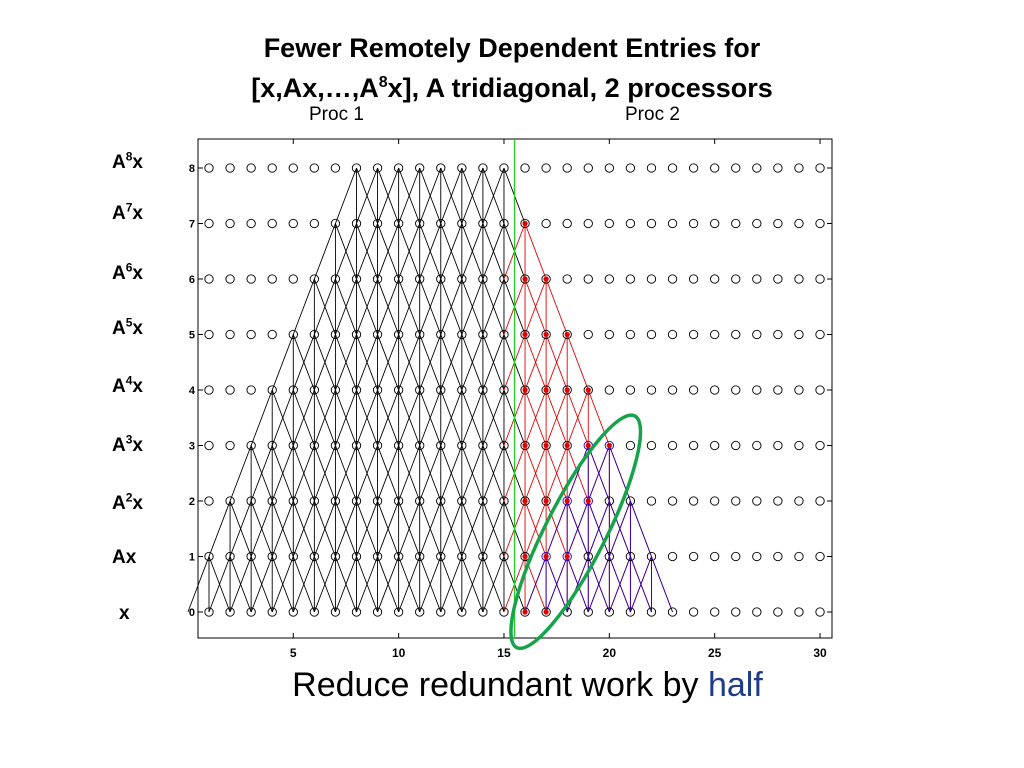  What do you see at coordinates (127, 328) in the screenshot?
I see `row-label-5: A5x` at bounding box center [127, 328].